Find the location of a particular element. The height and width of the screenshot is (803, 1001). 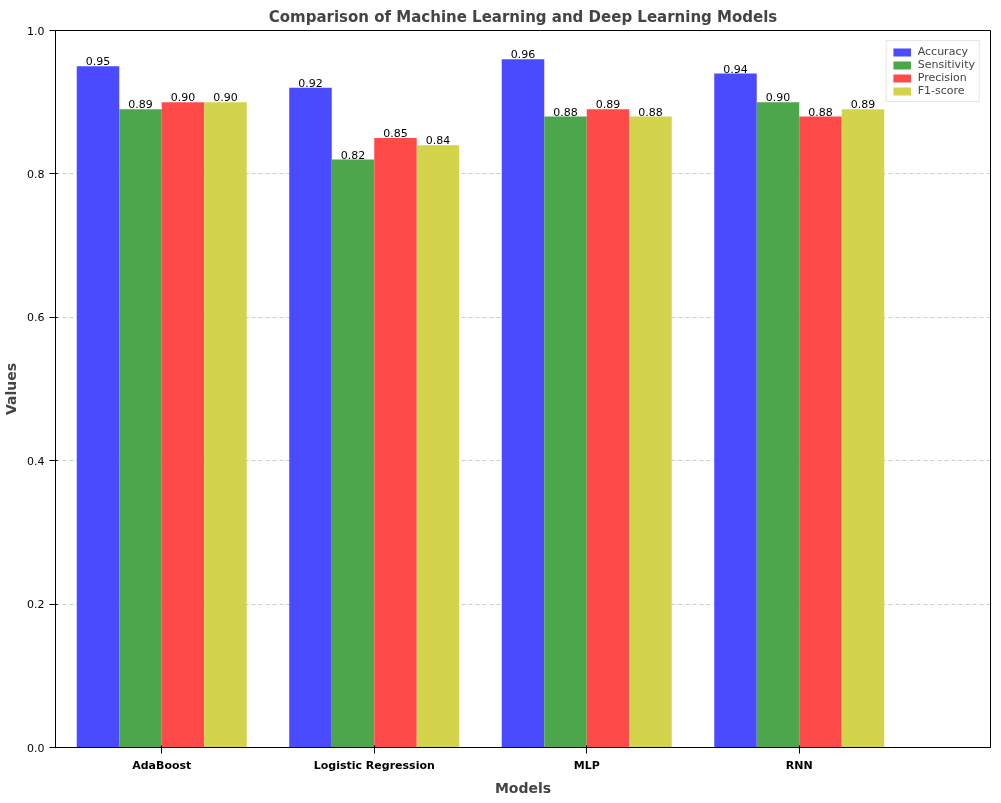

data-label: 0.85 is located at coordinates (395, 134).